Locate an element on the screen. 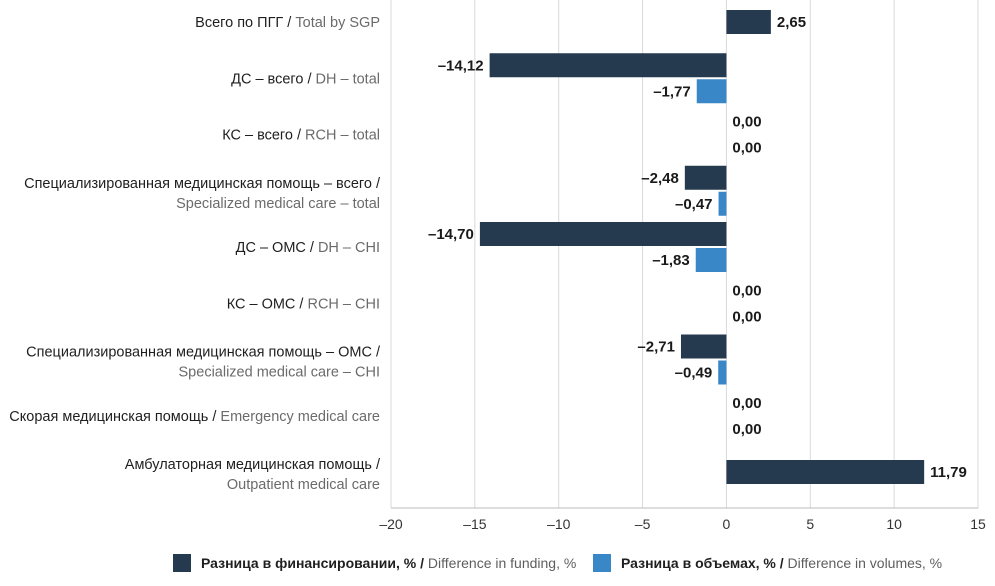 Image resolution: width=995 pixels, height=586 pixels. category-label-en: Specialized medical care – CHI is located at coordinates (279, 373).